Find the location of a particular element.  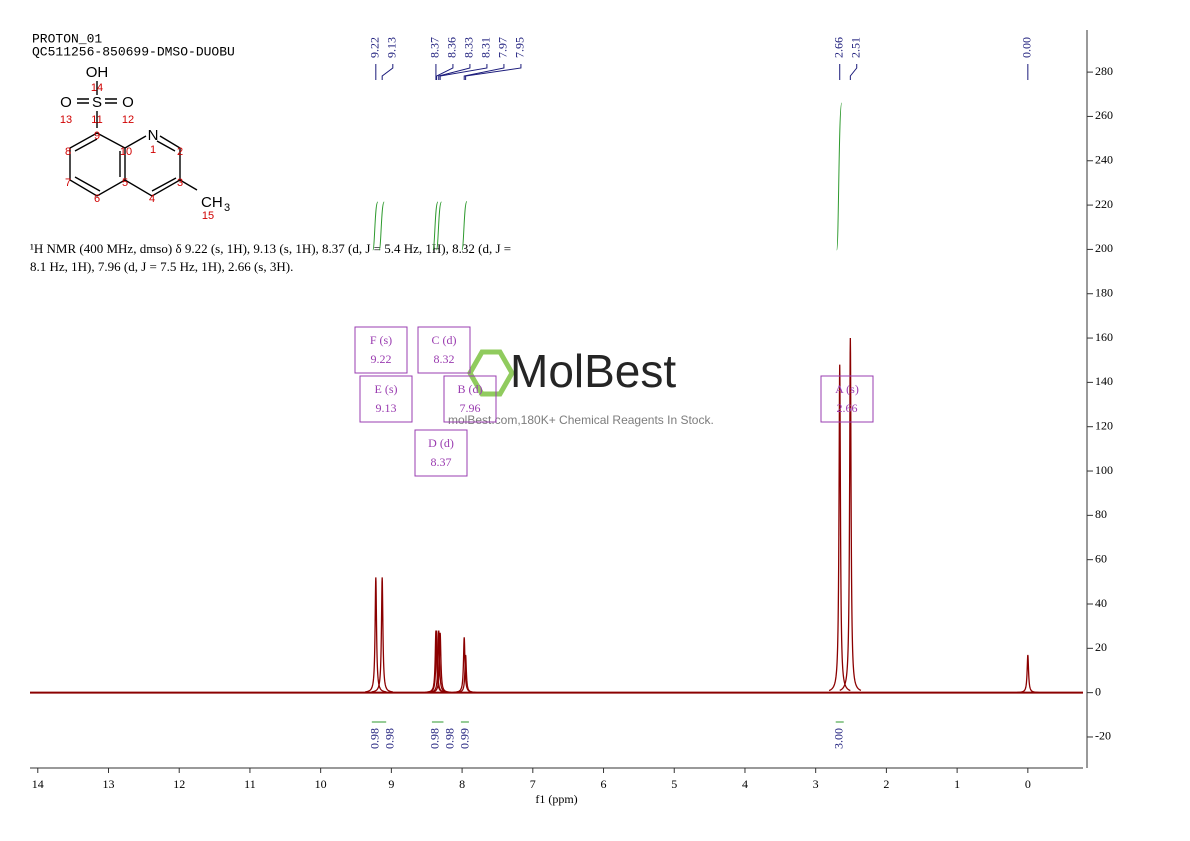

atom-number: 10 is located at coordinates (126, 152).